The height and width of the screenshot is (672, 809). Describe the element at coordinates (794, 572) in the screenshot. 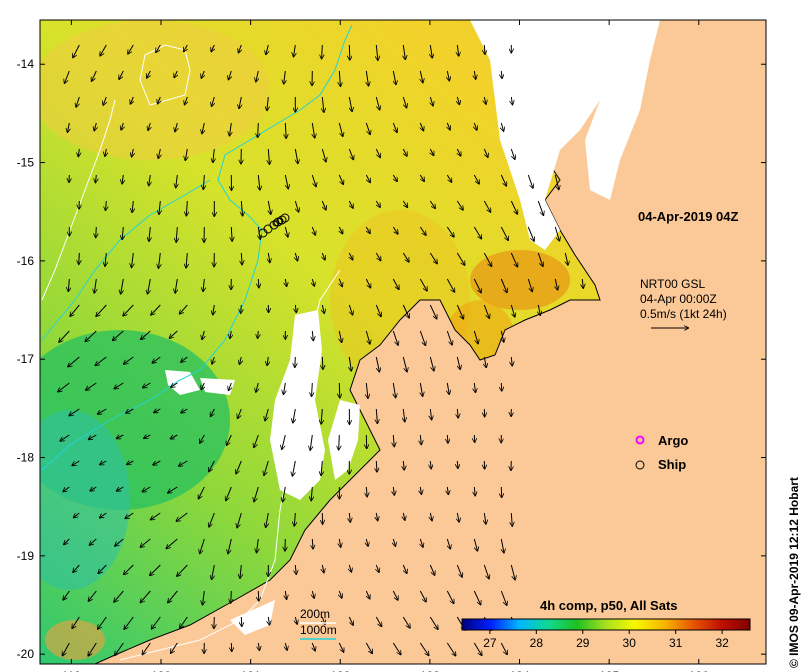

I see `credit-text: © IMOS 09-Apr-2019 12:12 Hobart` at that location.